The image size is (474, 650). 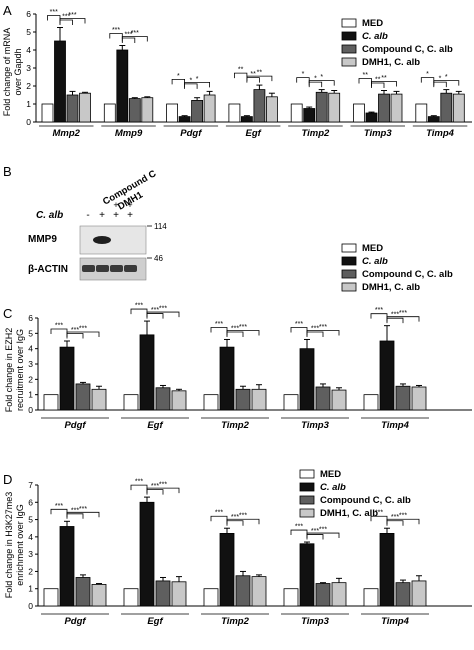 What do you see at coordinates (160, 226) in the screenshot?
I see `mw-marker-114: 114` at bounding box center [160, 226].